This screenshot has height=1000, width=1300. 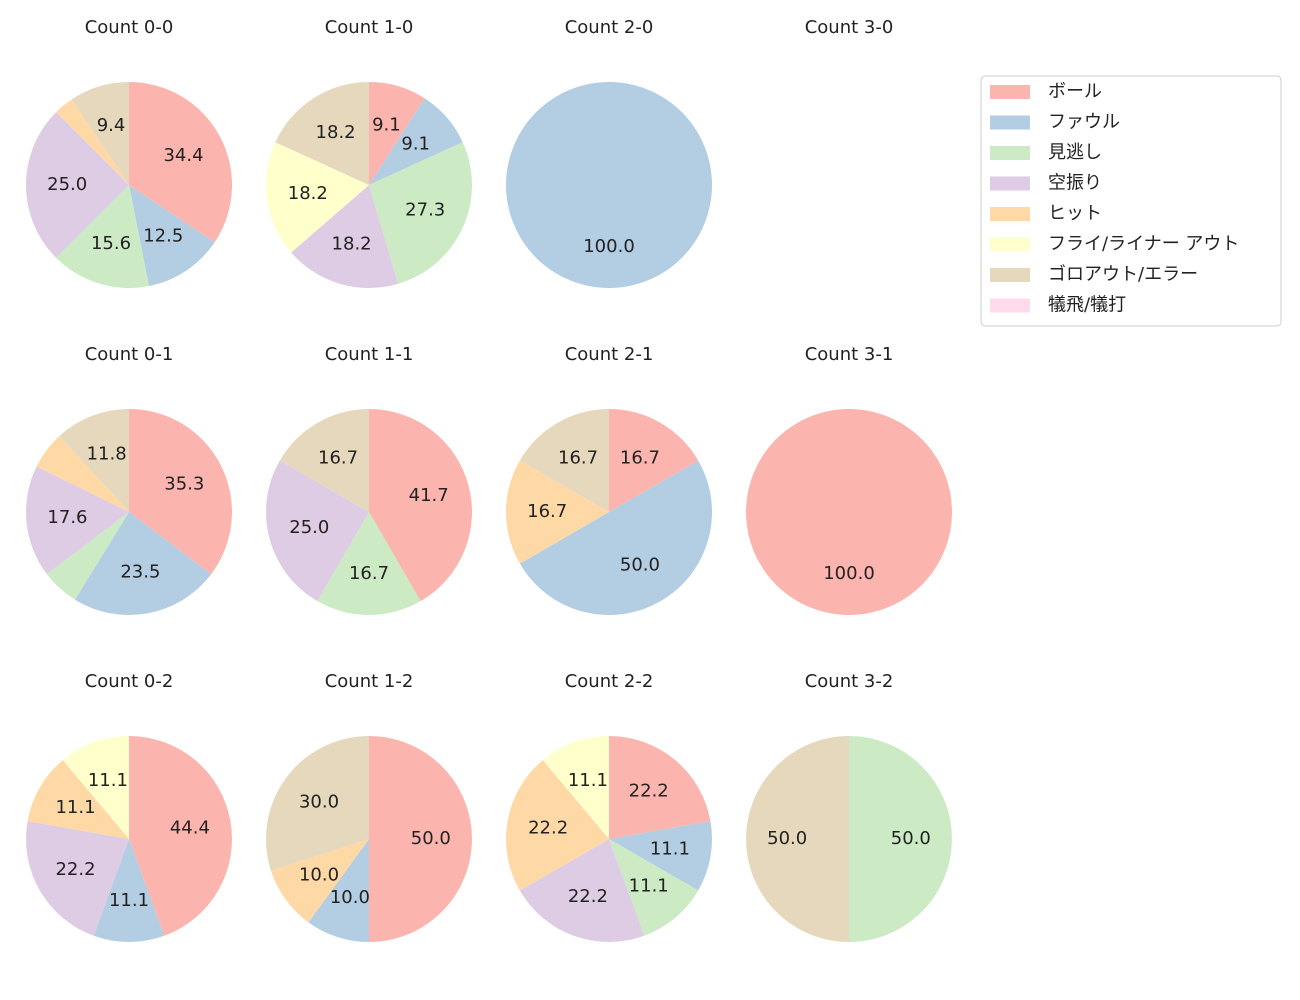 What do you see at coordinates (609, 27) in the screenshot?
I see `pie-title: Count 2-0` at bounding box center [609, 27].